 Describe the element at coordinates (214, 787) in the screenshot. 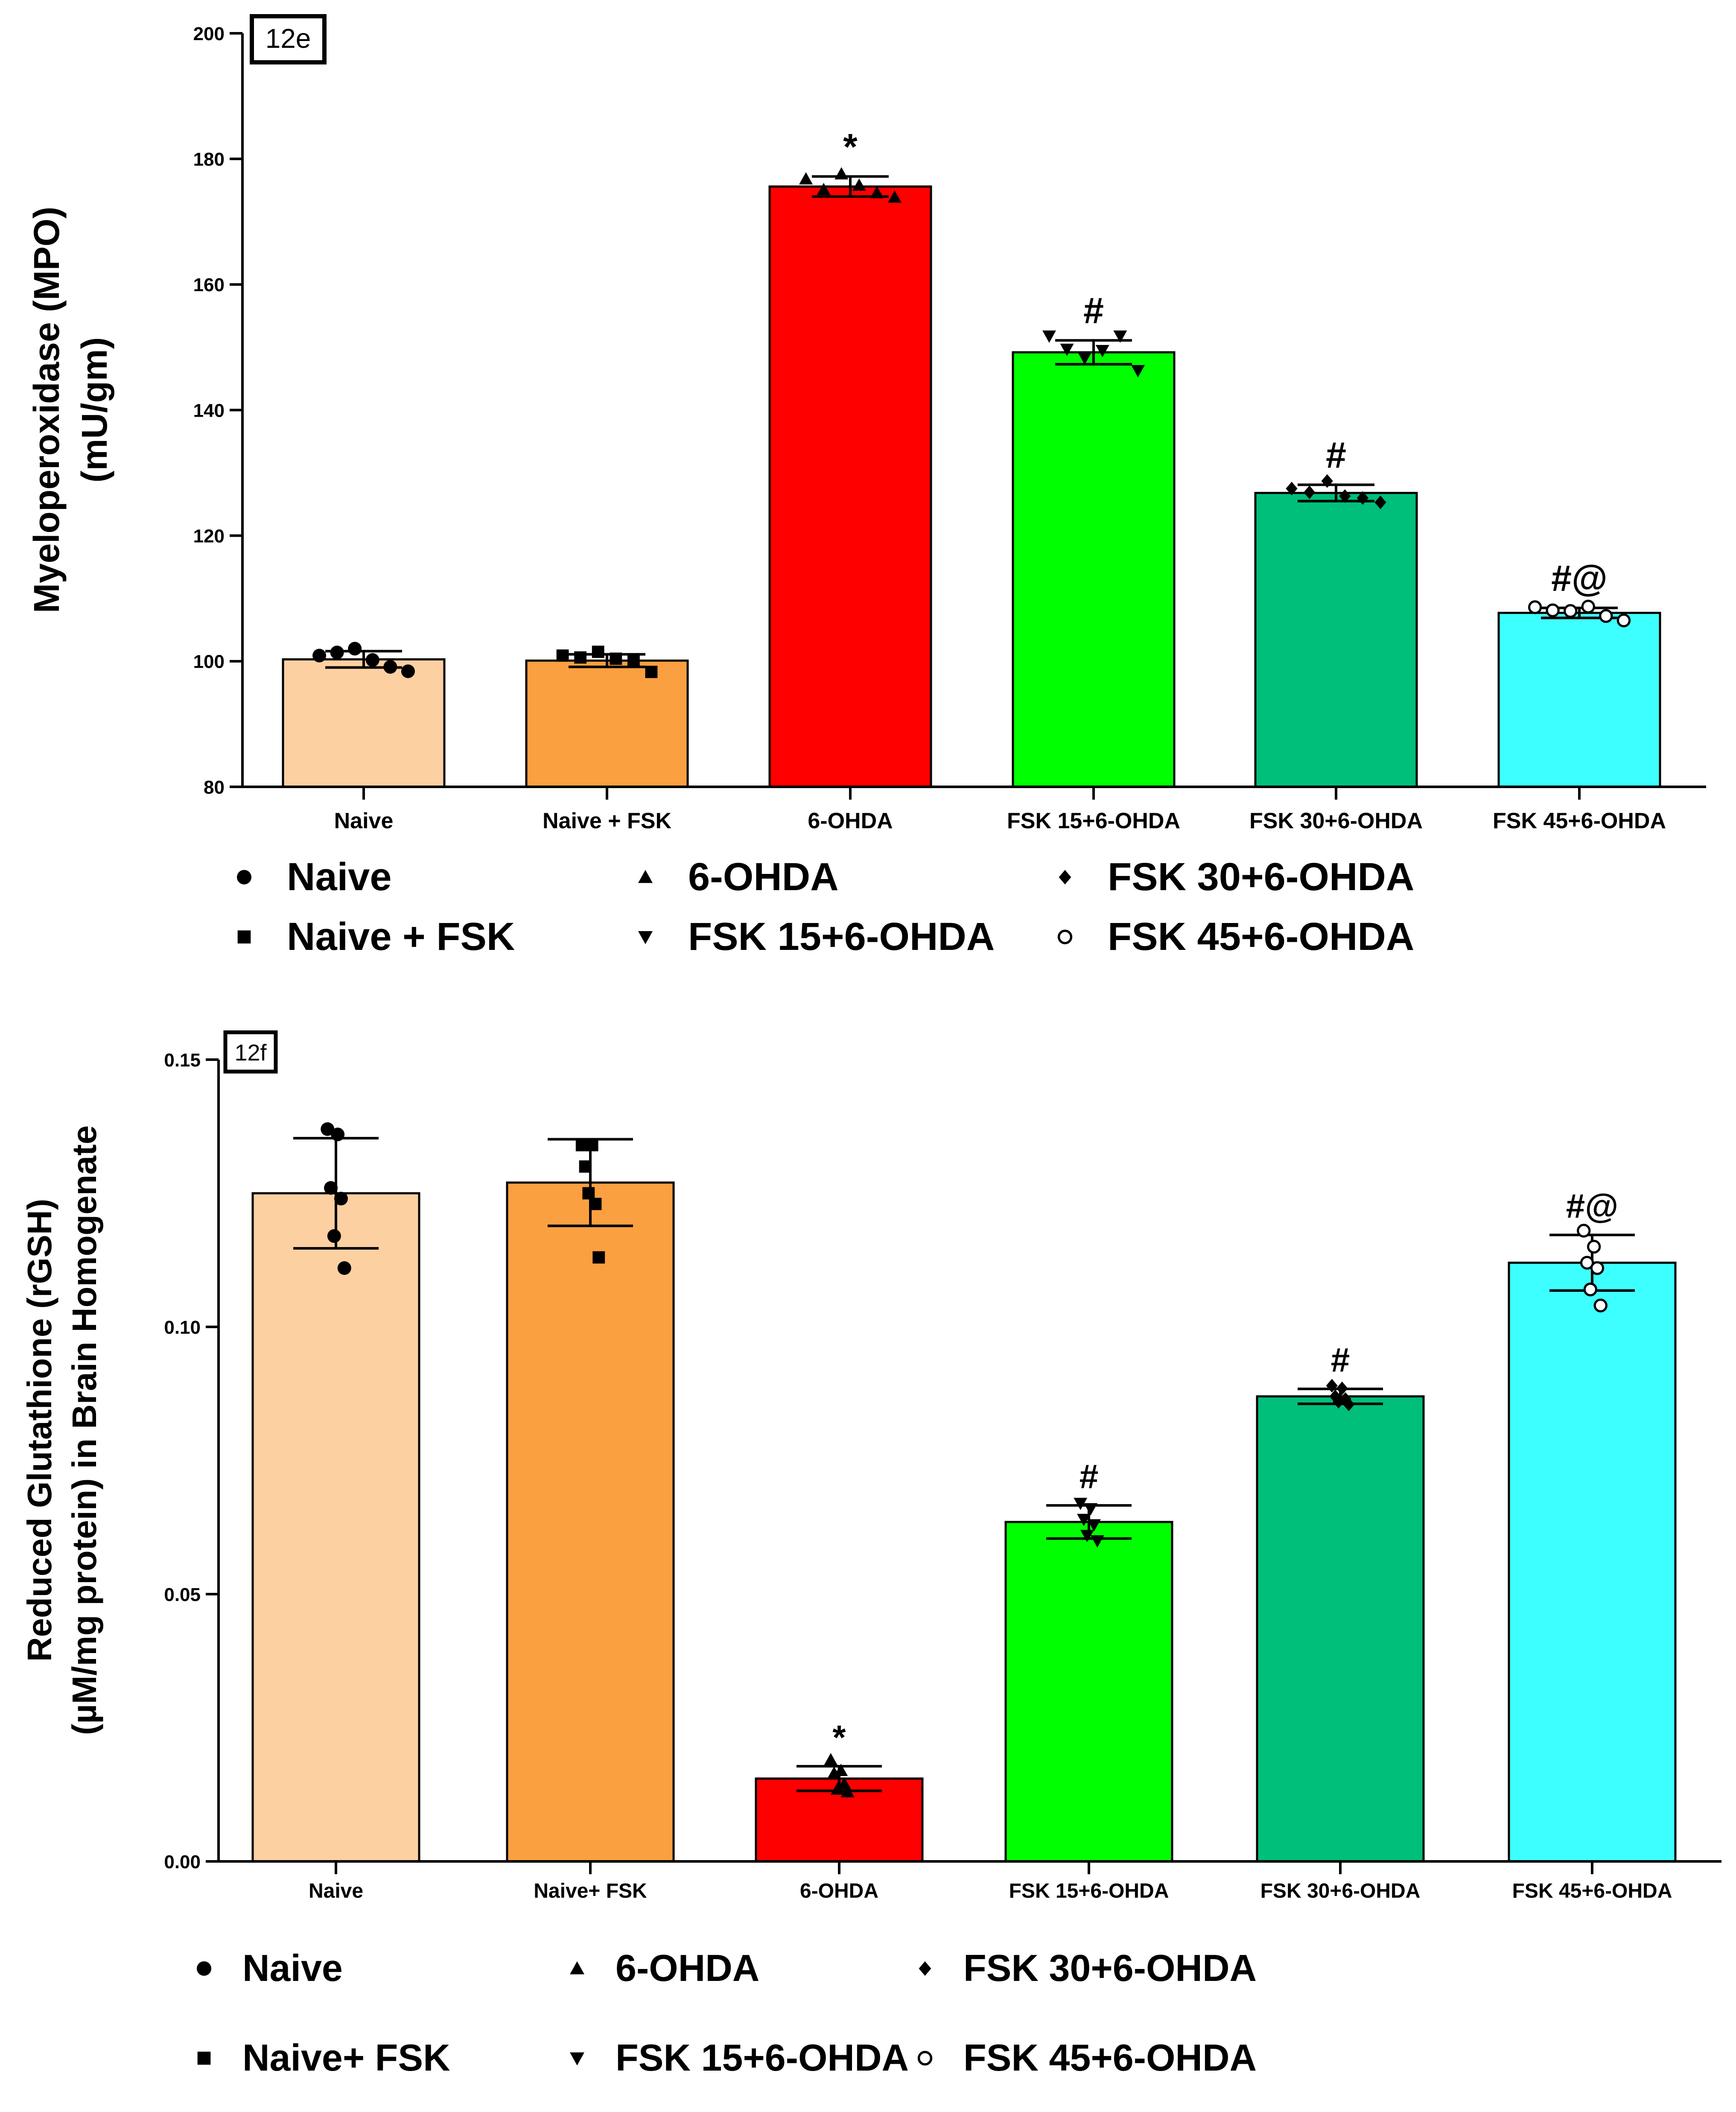

I see `y-tick-label: 80` at that location.